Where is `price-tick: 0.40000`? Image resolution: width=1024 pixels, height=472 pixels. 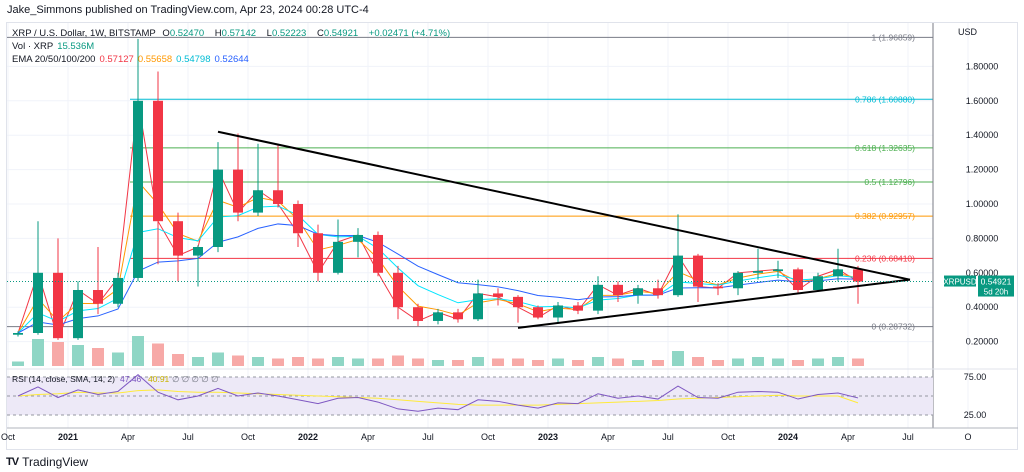
price-tick: 0.40000 is located at coordinates (982, 307).